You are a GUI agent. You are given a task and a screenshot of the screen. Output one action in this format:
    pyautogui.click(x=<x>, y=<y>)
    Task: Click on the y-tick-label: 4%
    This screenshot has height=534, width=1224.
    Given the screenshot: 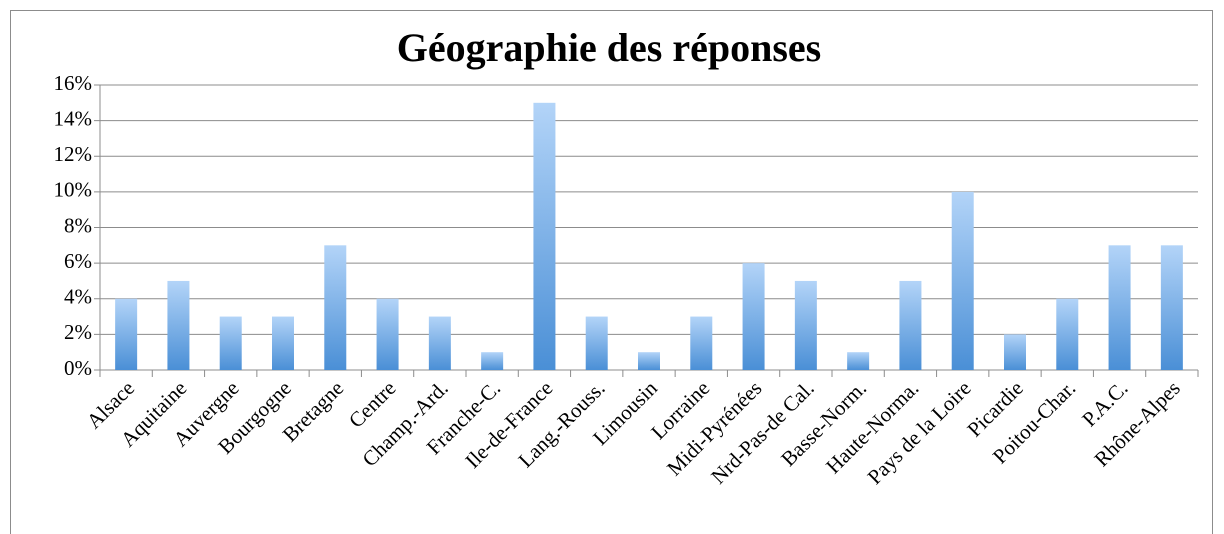 What is the action you would take?
    pyautogui.click(x=78, y=297)
    